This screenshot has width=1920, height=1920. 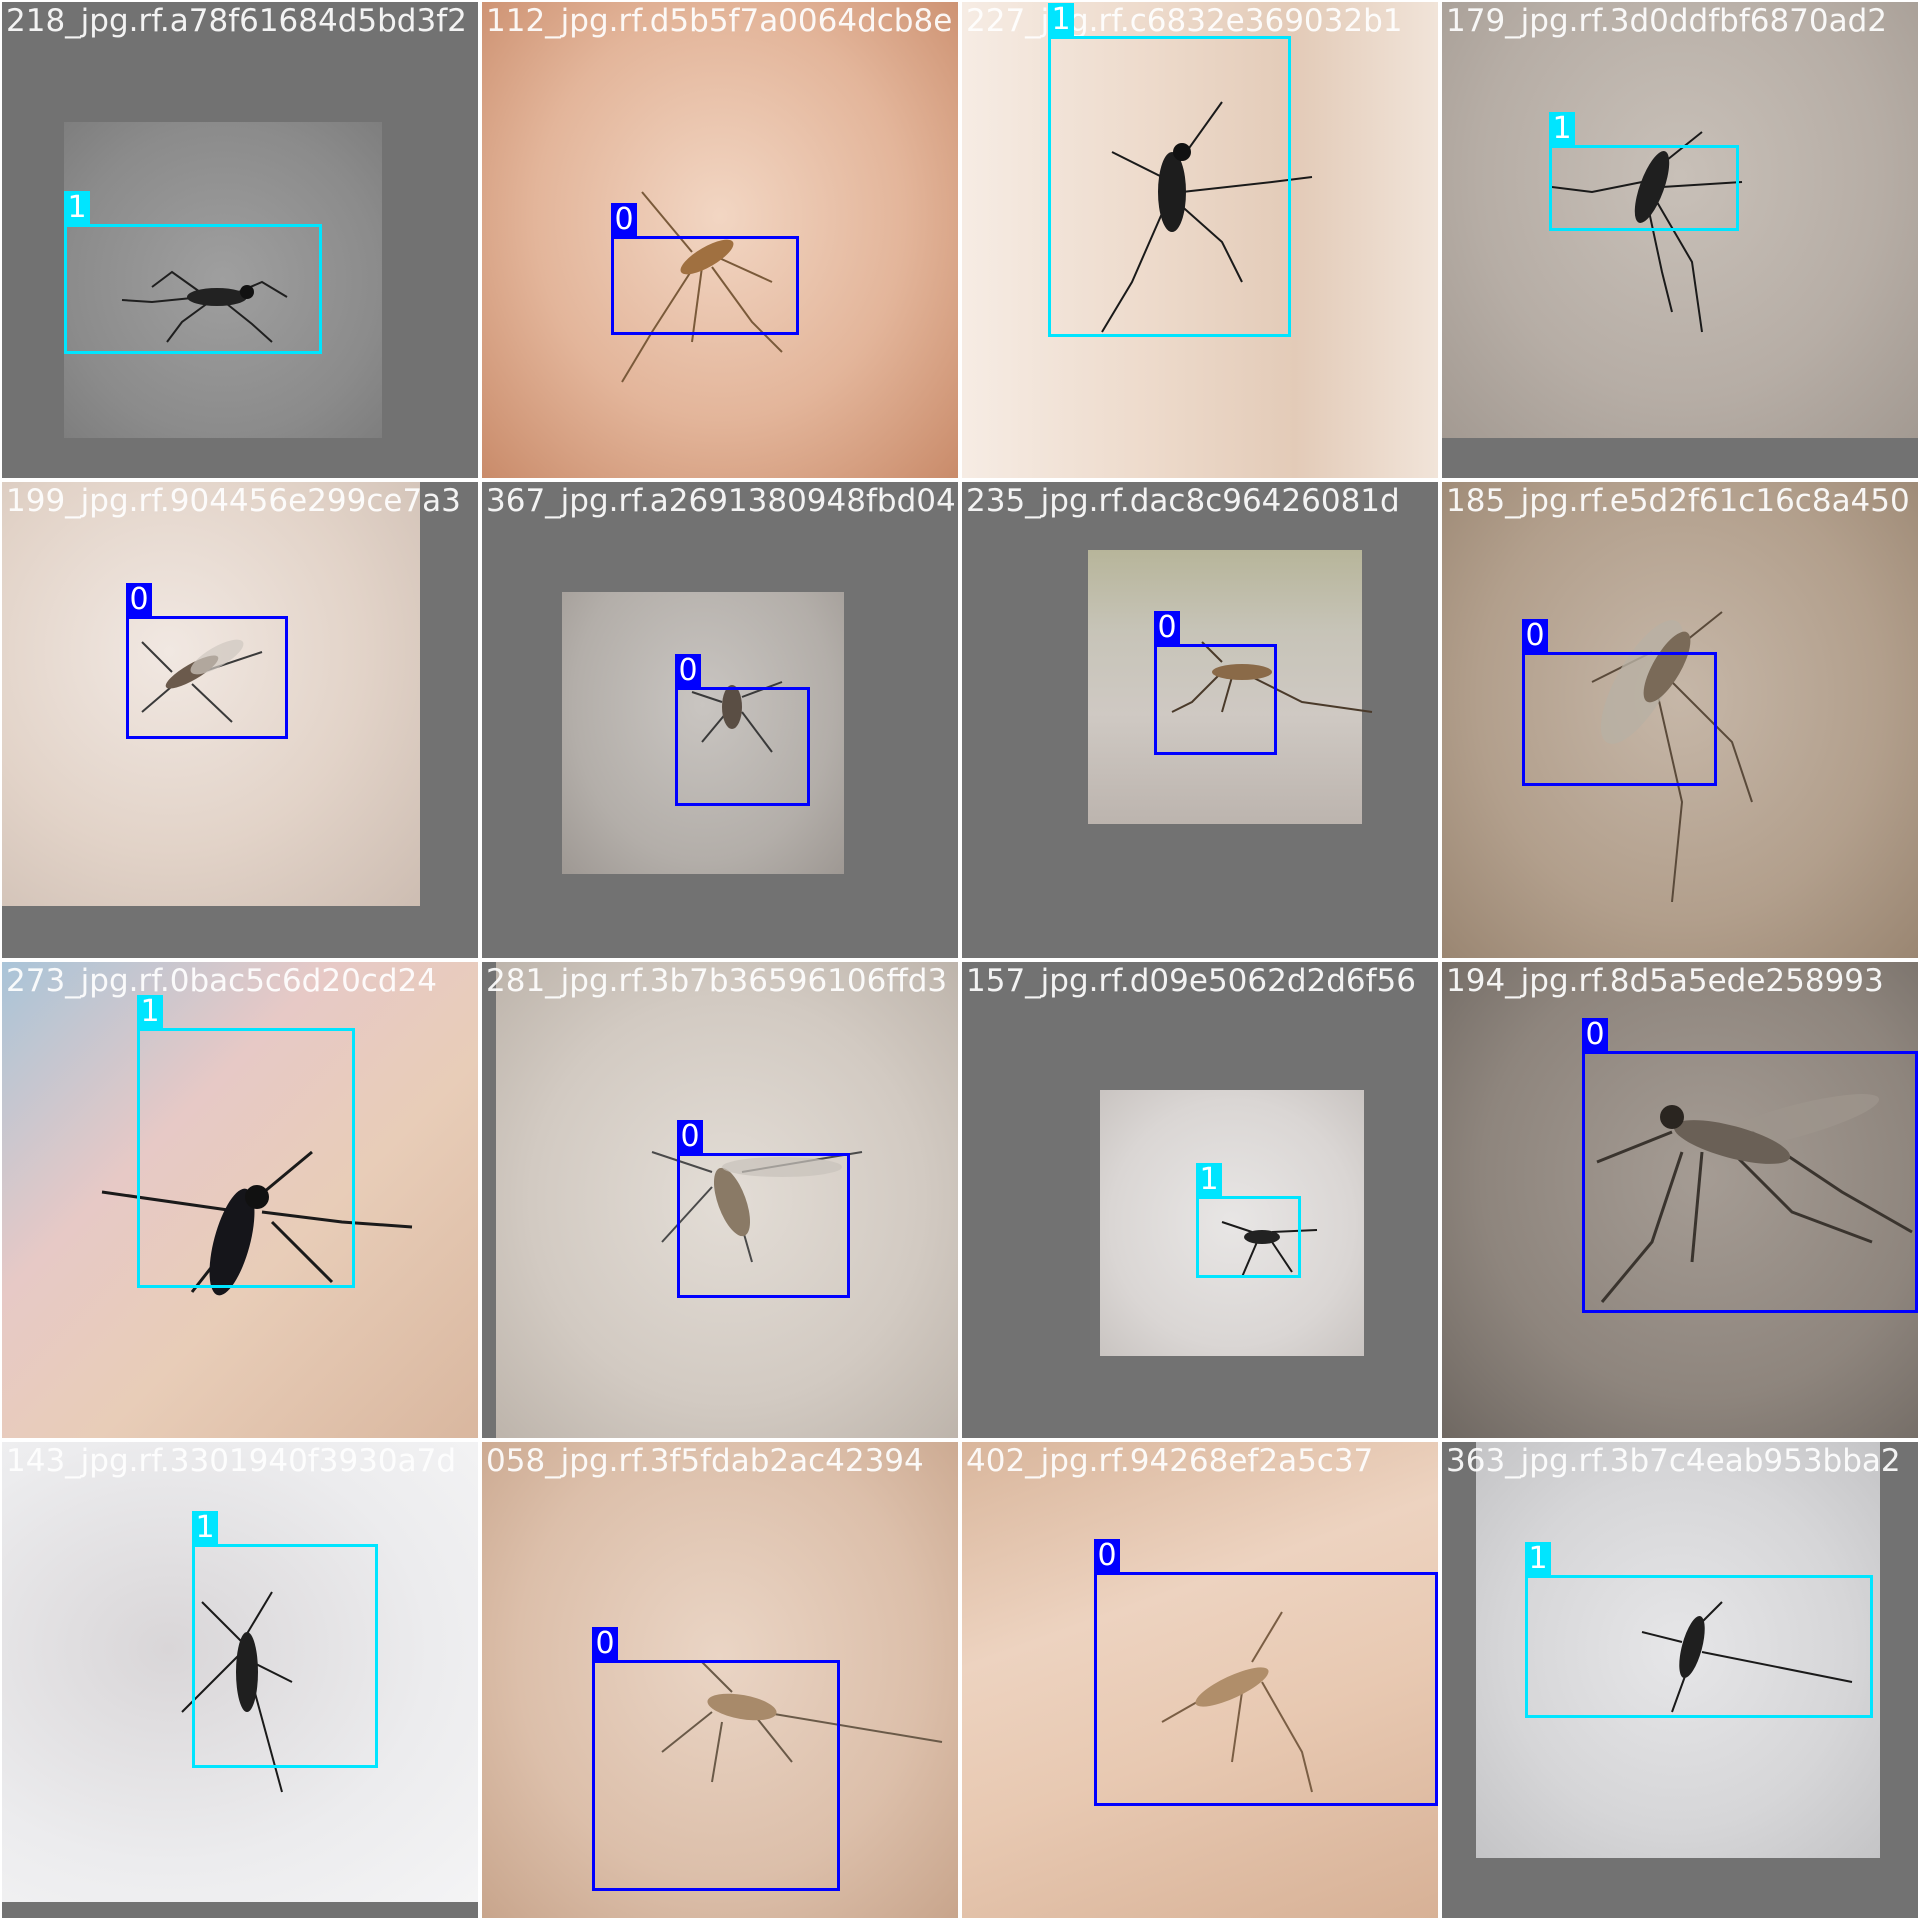 What do you see at coordinates (1678, 501) in the screenshot?
I see `image-filename: 185_jpg.rf.e5d2f61c16c8a450` at bounding box center [1678, 501].